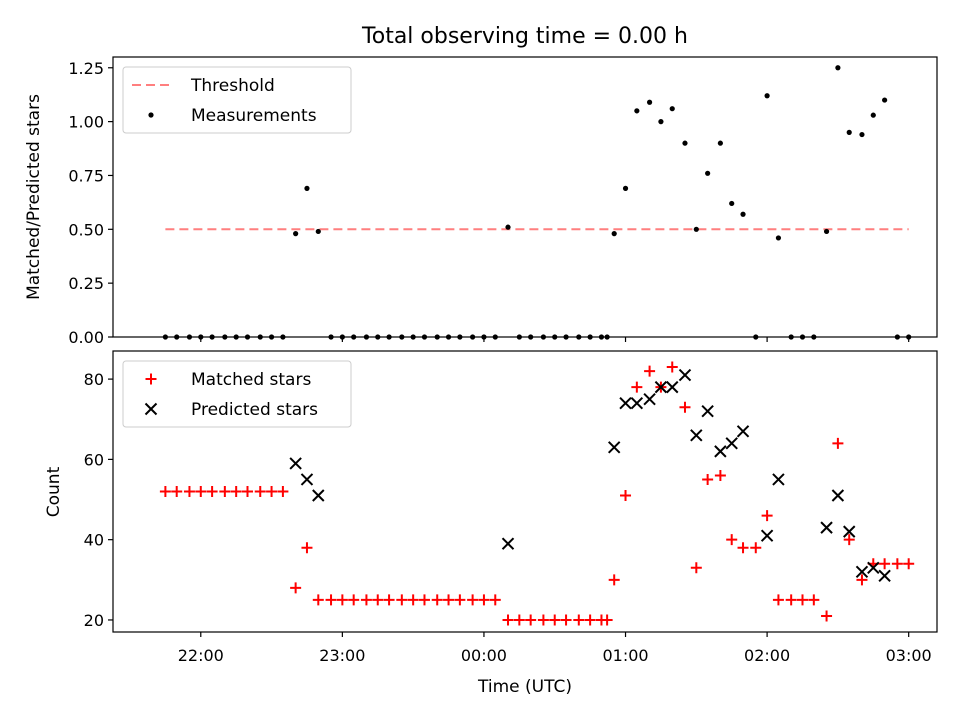 This screenshot has width=960, height=720. Describe the element at coordinates (484, 655) in the screenshot. I see `bottom-x-tick-label: 00:00` at that location.